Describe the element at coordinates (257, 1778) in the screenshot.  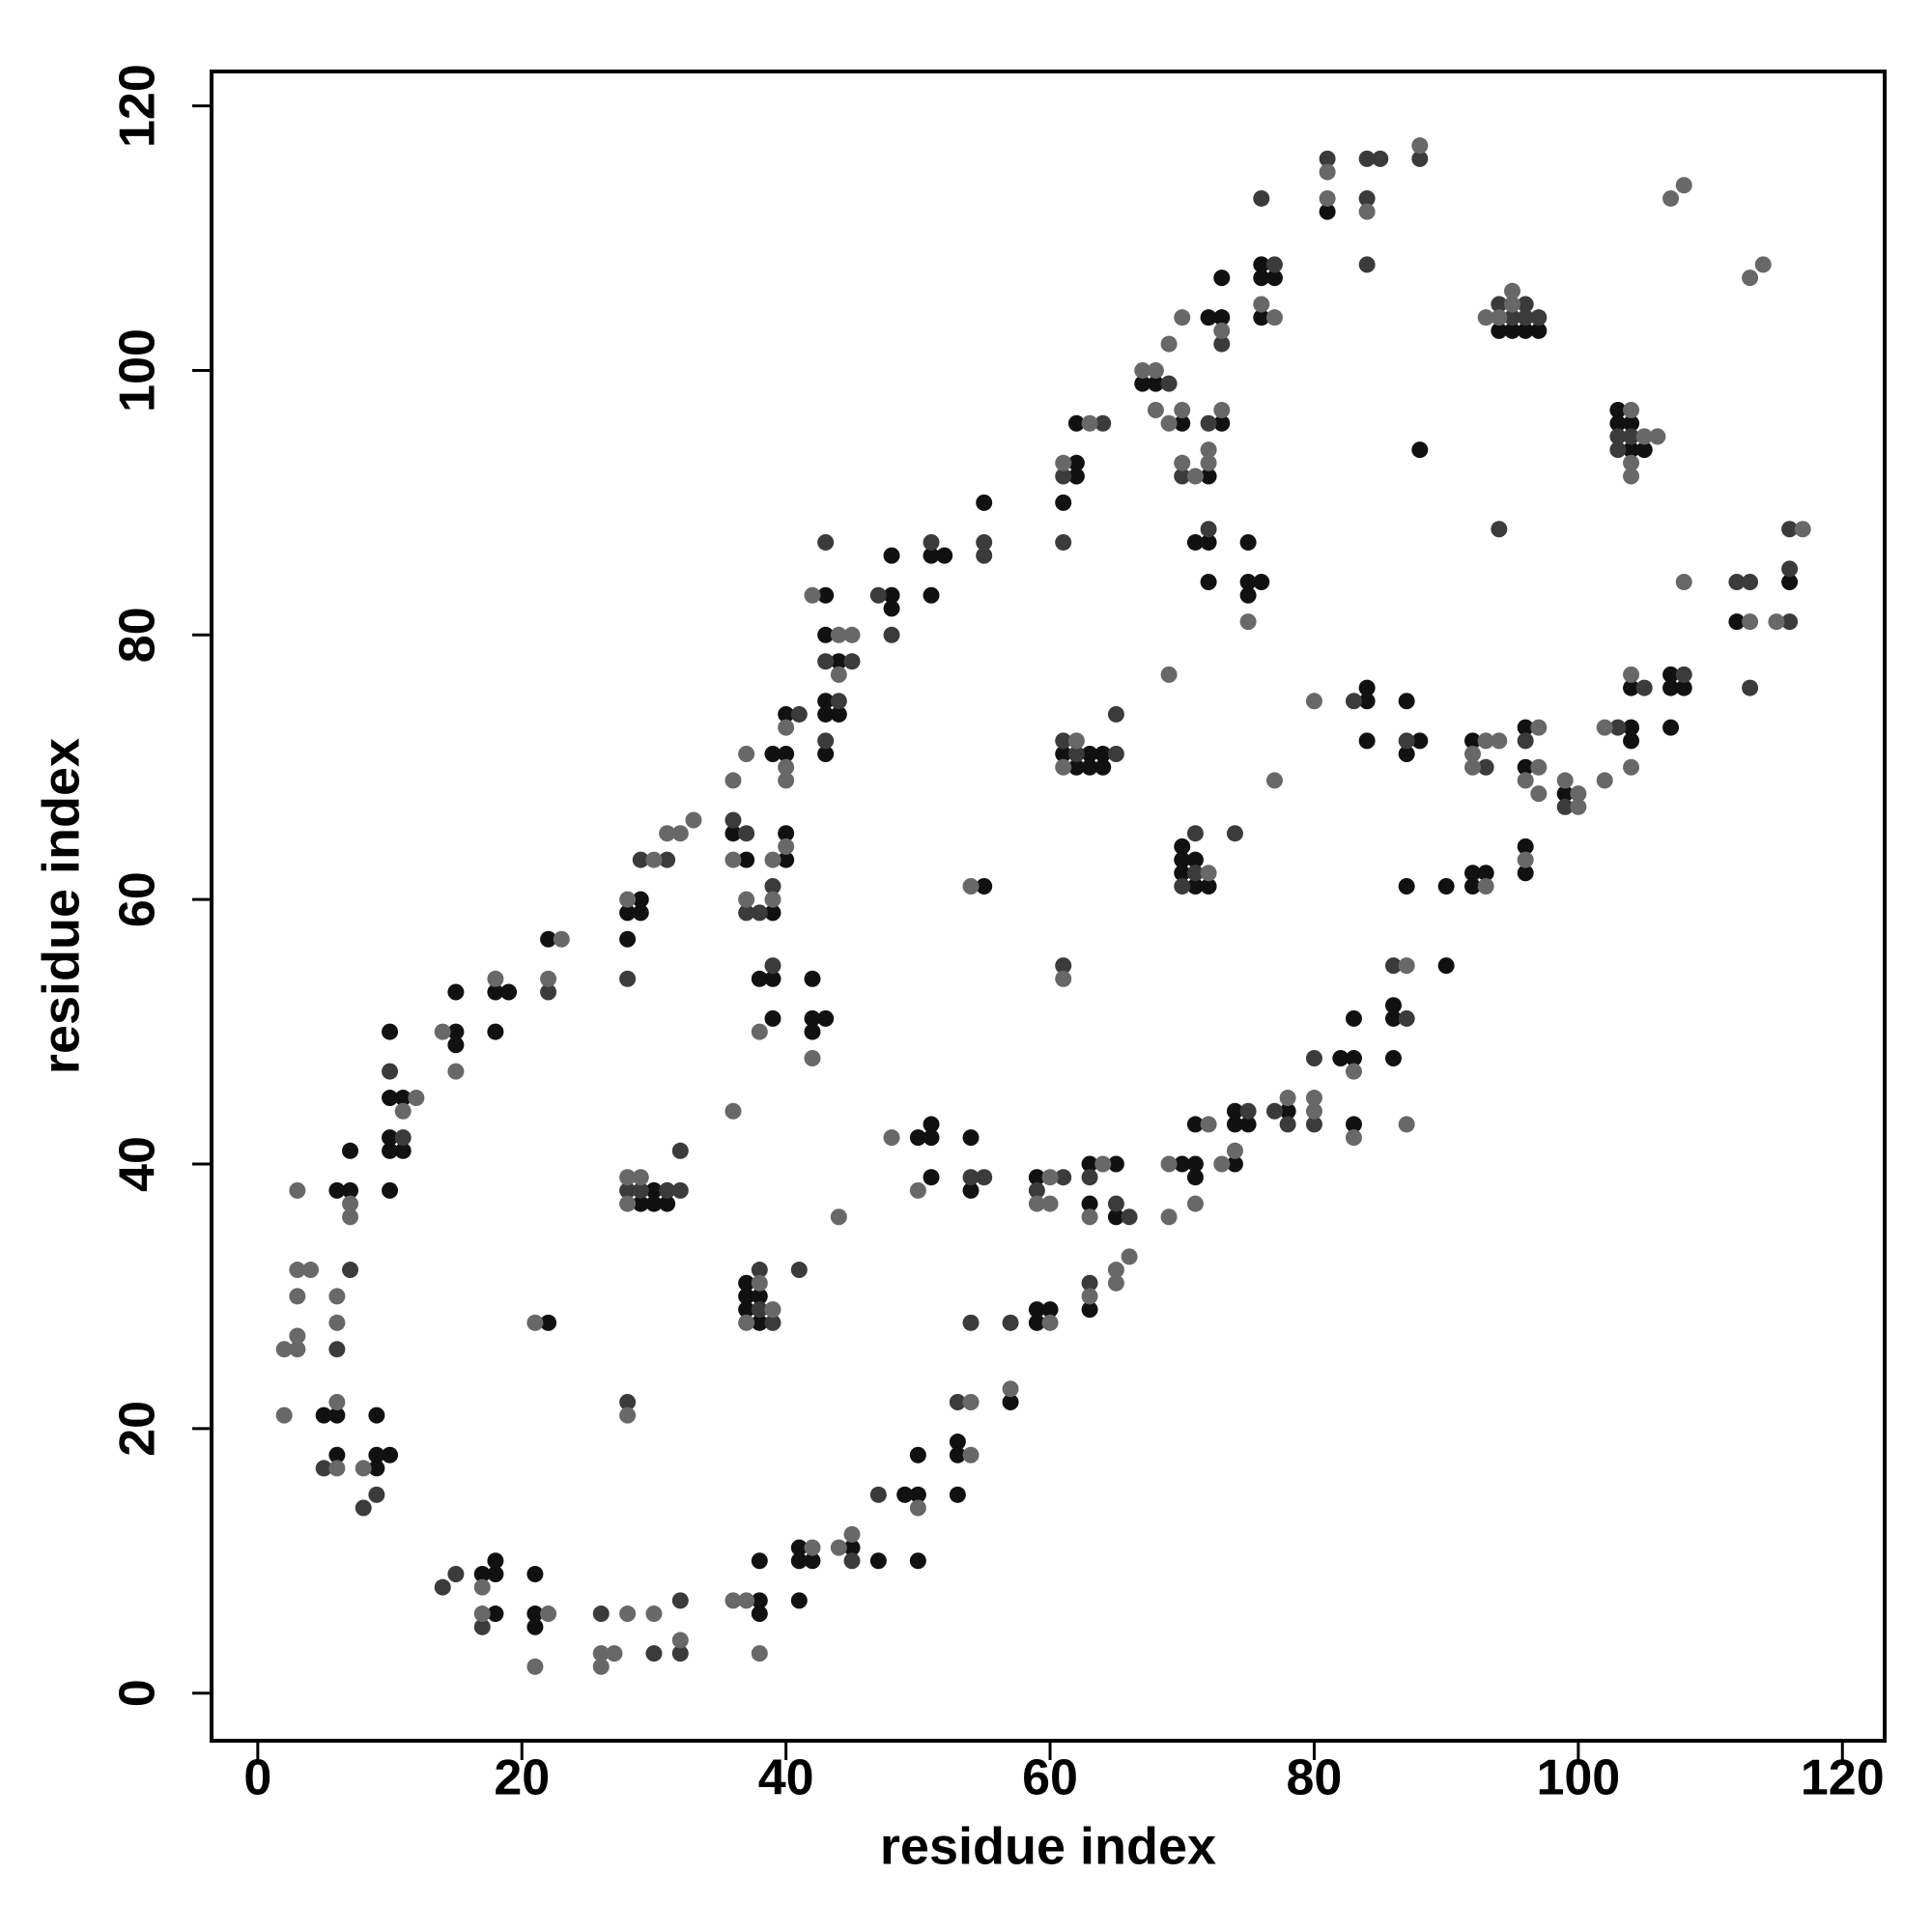
I see `x-tick-label: 0` at that location.